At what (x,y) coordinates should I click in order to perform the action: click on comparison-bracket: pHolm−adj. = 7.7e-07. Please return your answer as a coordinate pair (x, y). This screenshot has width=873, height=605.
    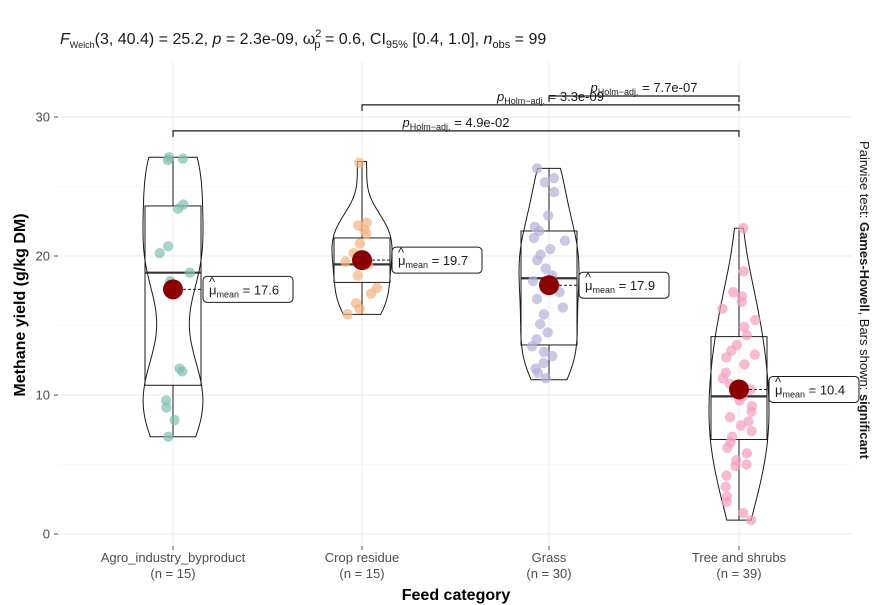
    Looking at the image, I should click on (644, 91).